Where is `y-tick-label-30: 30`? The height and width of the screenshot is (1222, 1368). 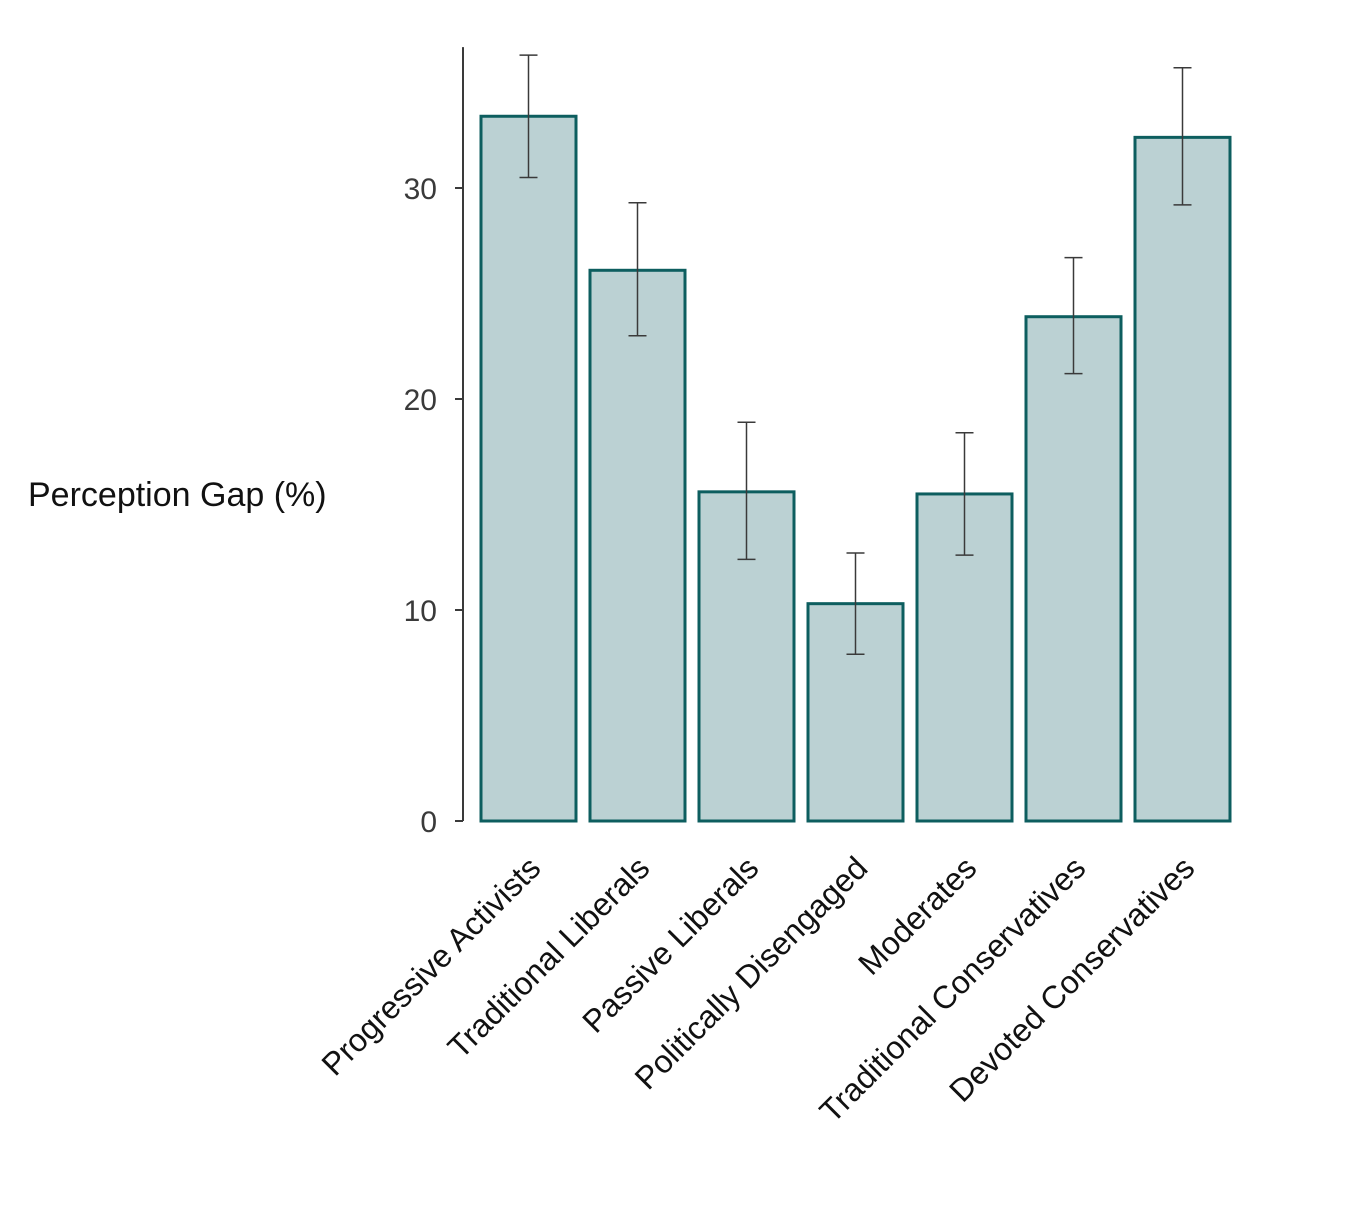
y-tick-label-30: 30 is located at coordinates (420, 189).